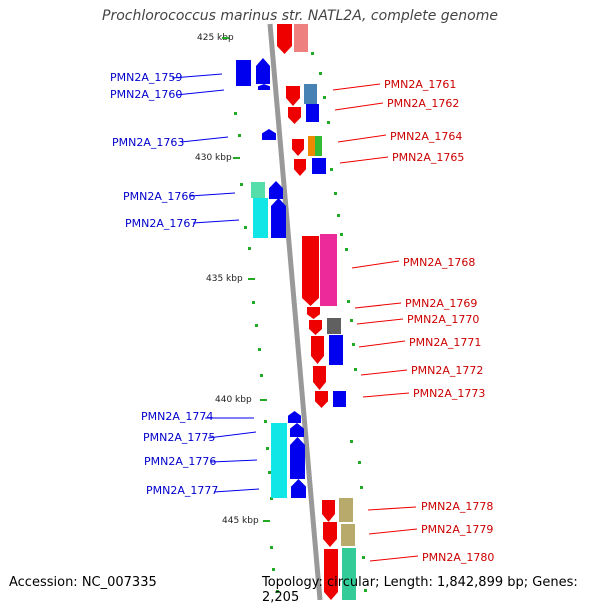 The width and height of the screenshot is (600, 605). Describe the element at coordinates (233, 400) in the screenshot. I see `scale-tick-label: 440 kbp` at that location.